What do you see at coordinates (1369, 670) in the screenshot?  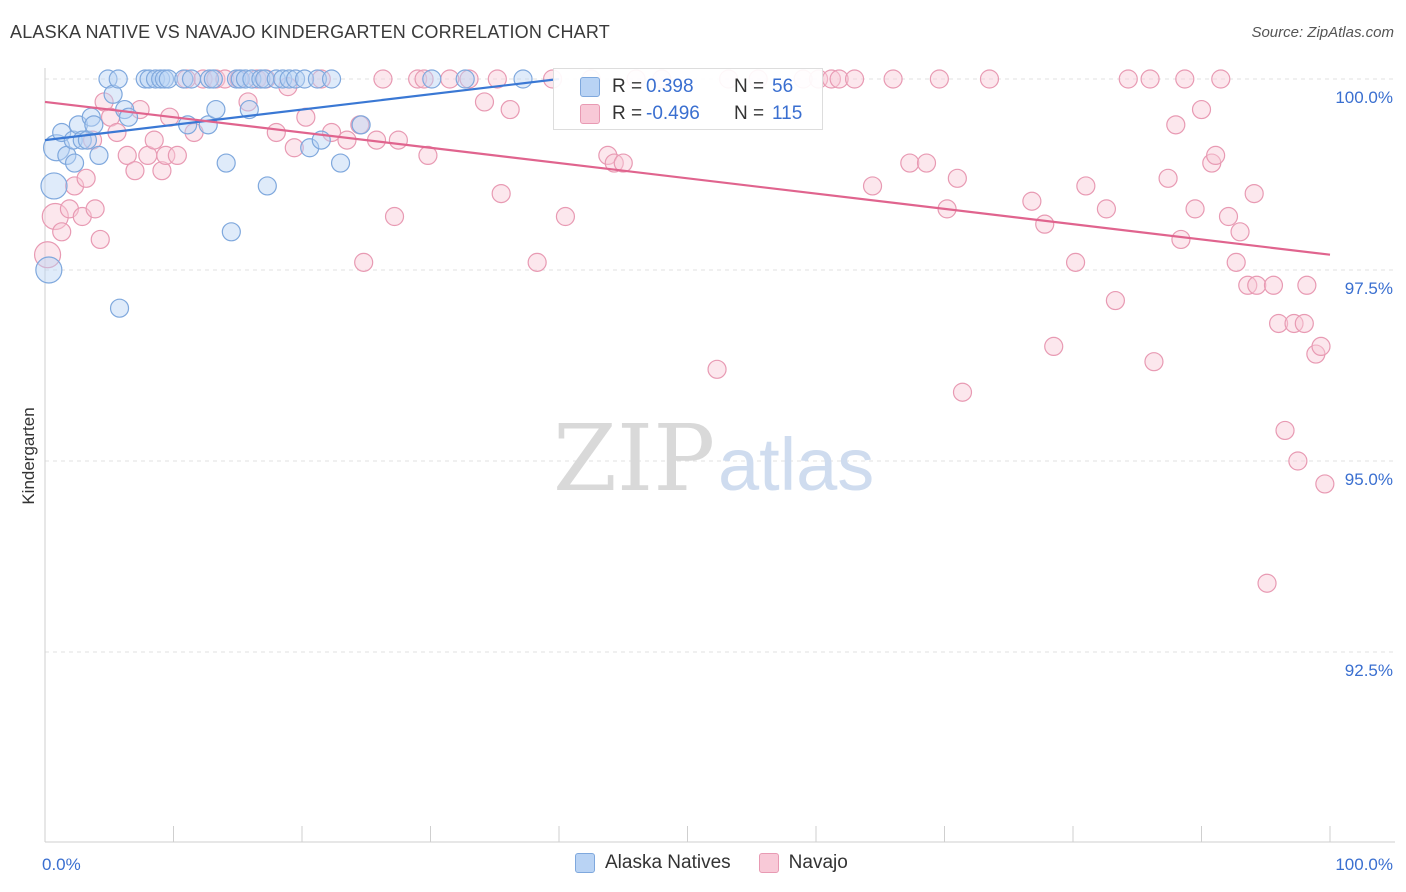 I see `y-tick-label: 92.5%` at bounding box center [1369, 670].